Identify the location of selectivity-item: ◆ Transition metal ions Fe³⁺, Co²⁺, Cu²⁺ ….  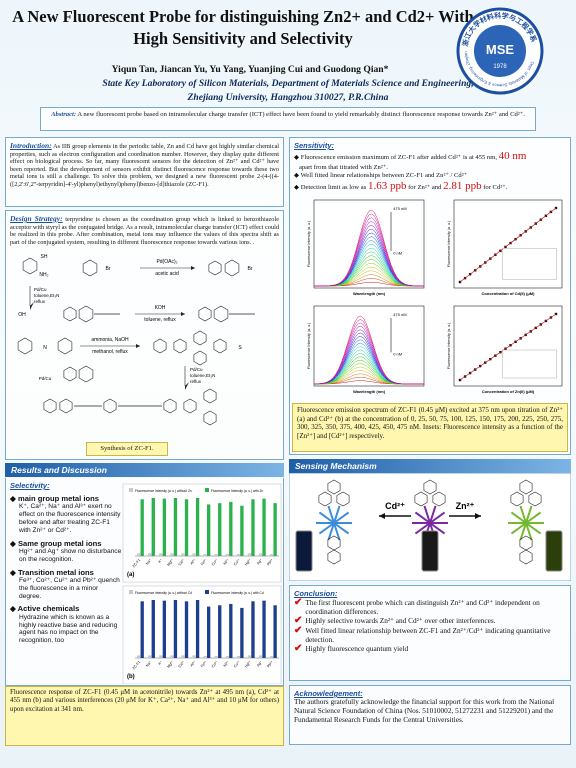
(66, 584).